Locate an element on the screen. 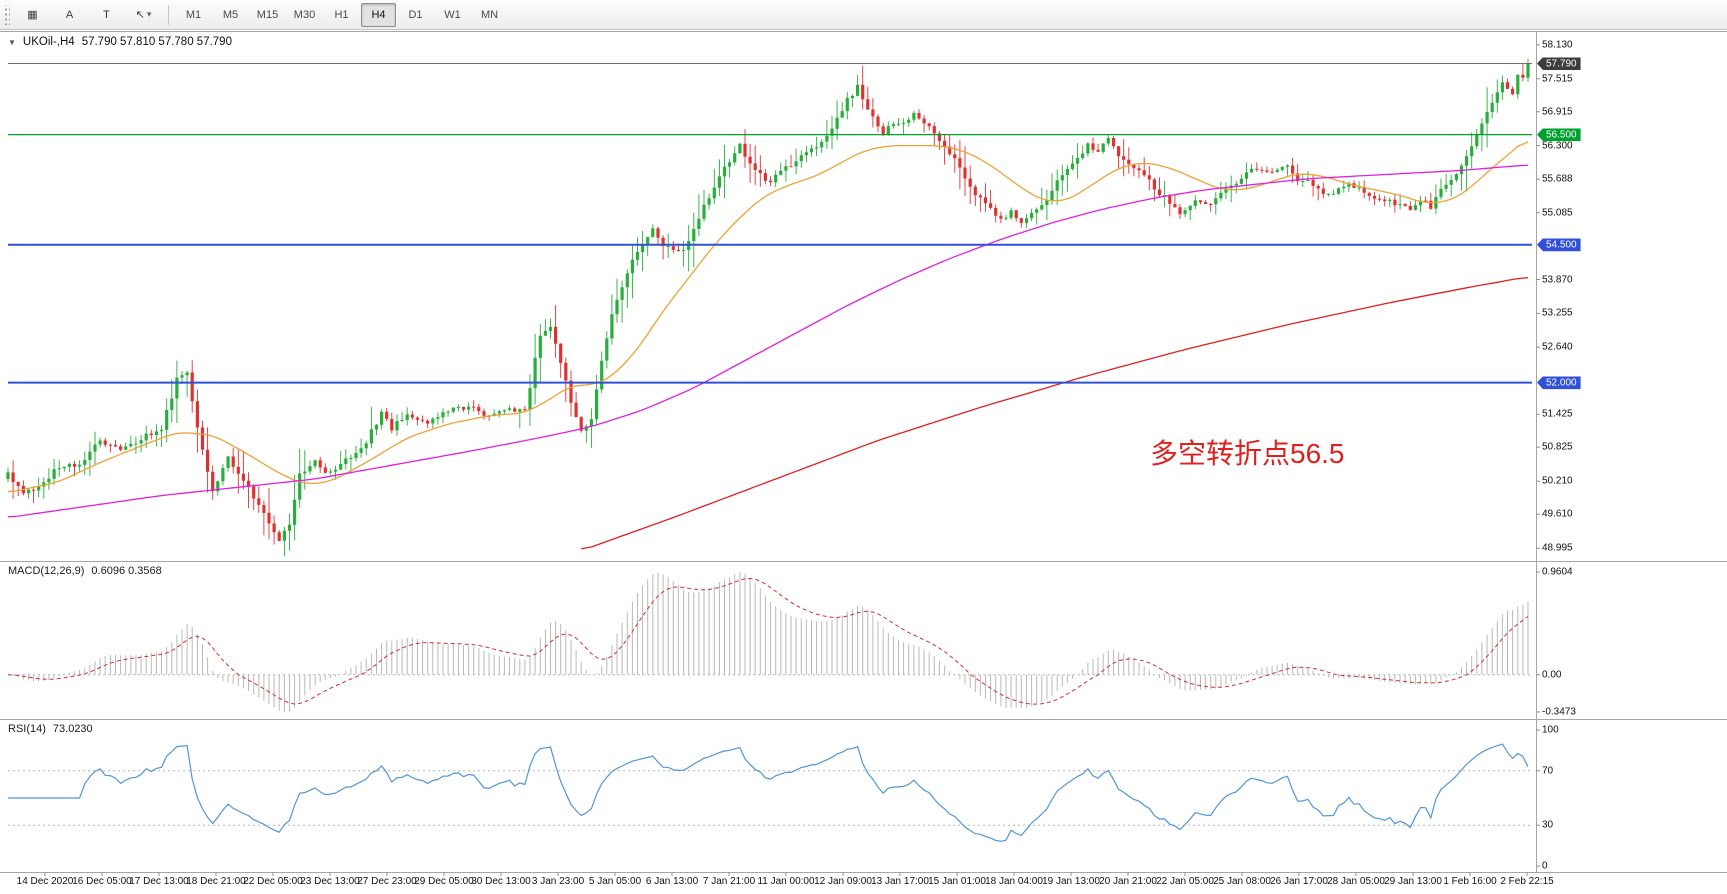 The image size is (1727, 894). time-axis-label: 28 Jan 05:00 is located at coordinates (1356, 881).